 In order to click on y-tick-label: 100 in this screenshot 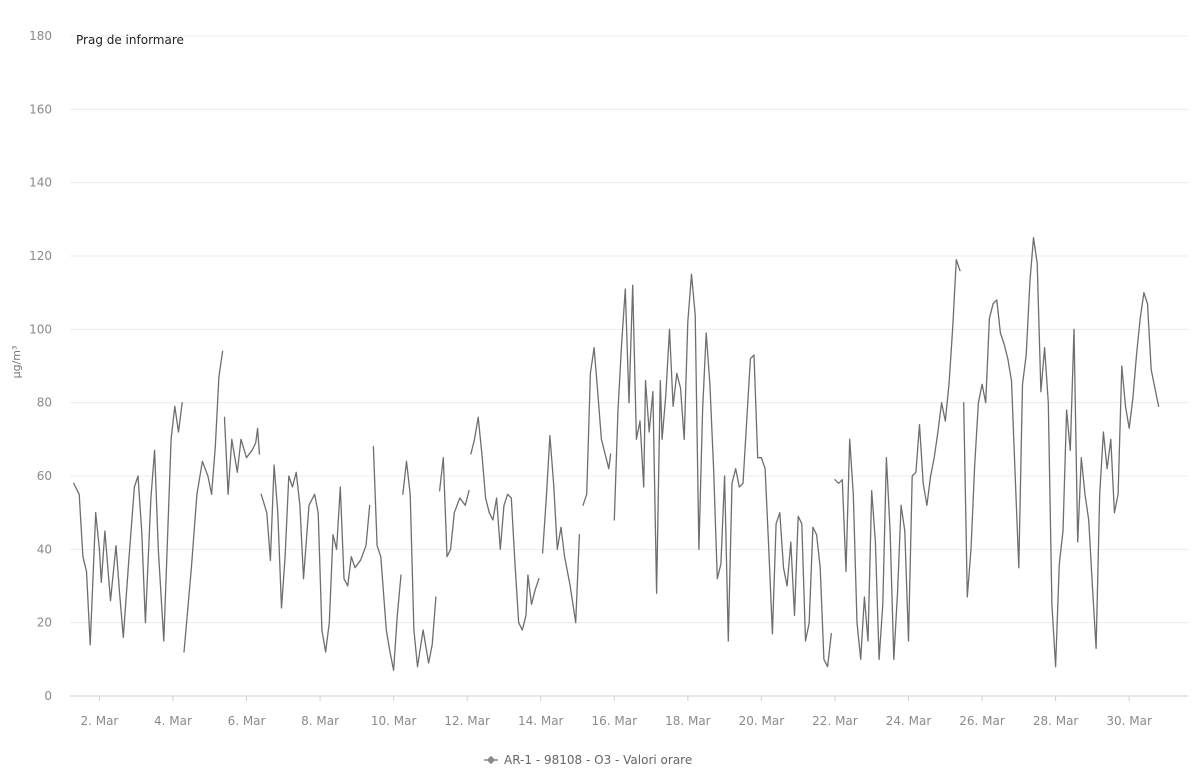, I will do `click(40, 329)`.